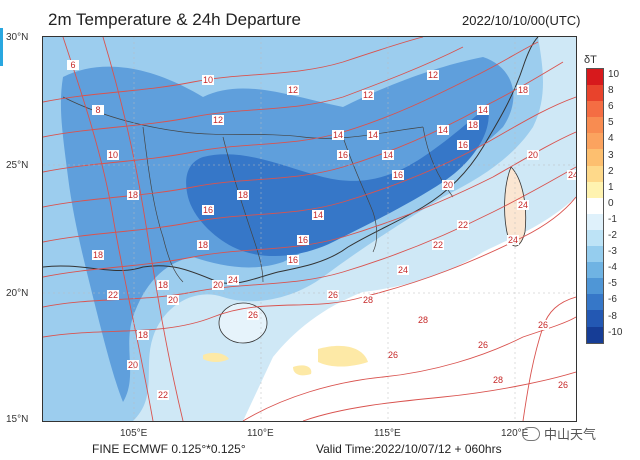  What do you see at coordinates (515, 206) in the screenshot?
I see `taiwan-island` at bounding box center [515, 206].